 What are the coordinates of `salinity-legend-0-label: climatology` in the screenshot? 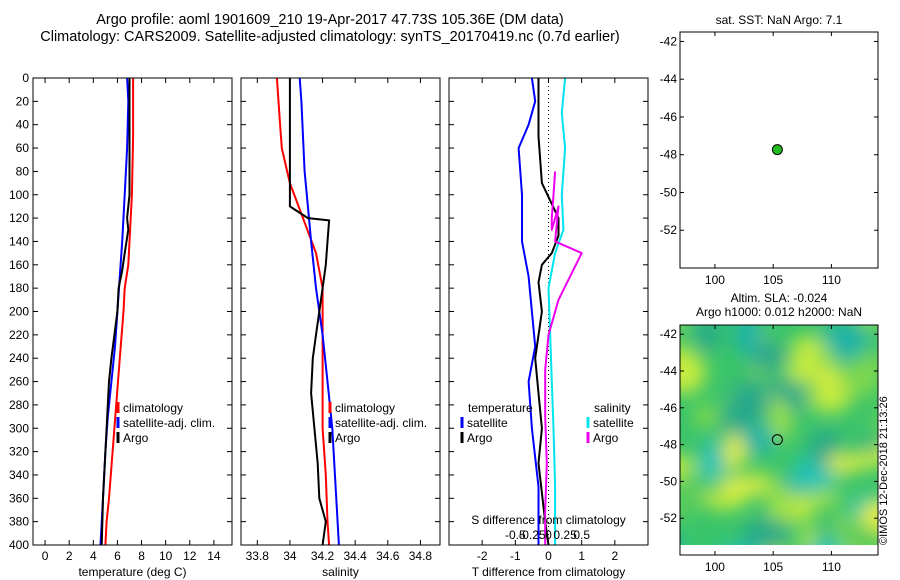 It's located at (365, 408).